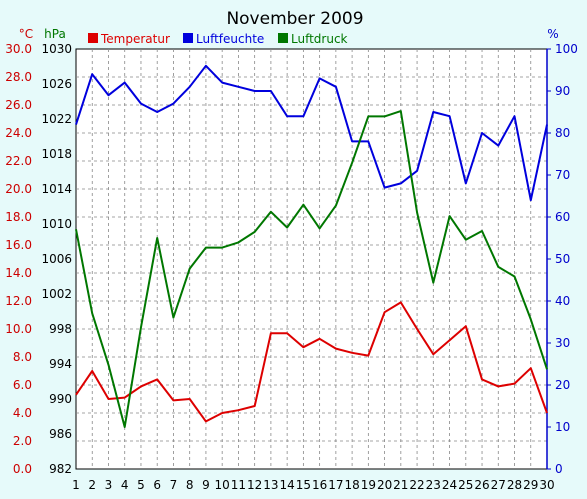 The image size is (587, 499). Describe the element at coordinates (562, 217) in the screenshot. I see `humidity-tick-label: 60` at that location.